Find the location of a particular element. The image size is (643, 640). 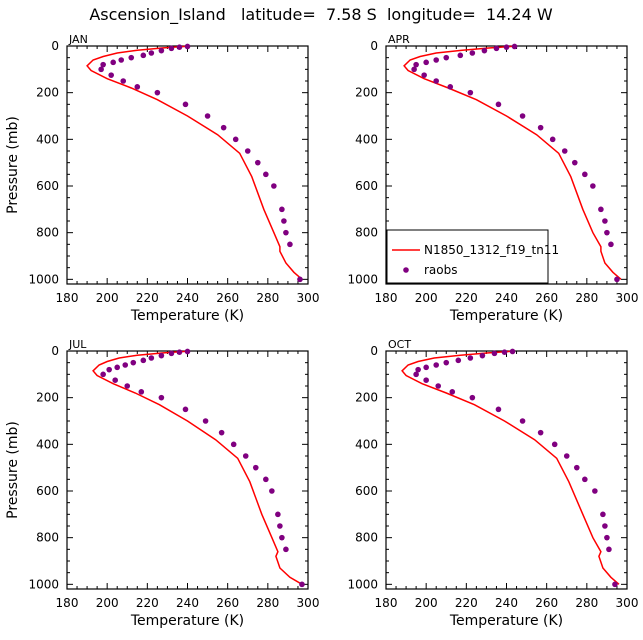

x-tick-label: 180 is located at coordinates (386, 298).